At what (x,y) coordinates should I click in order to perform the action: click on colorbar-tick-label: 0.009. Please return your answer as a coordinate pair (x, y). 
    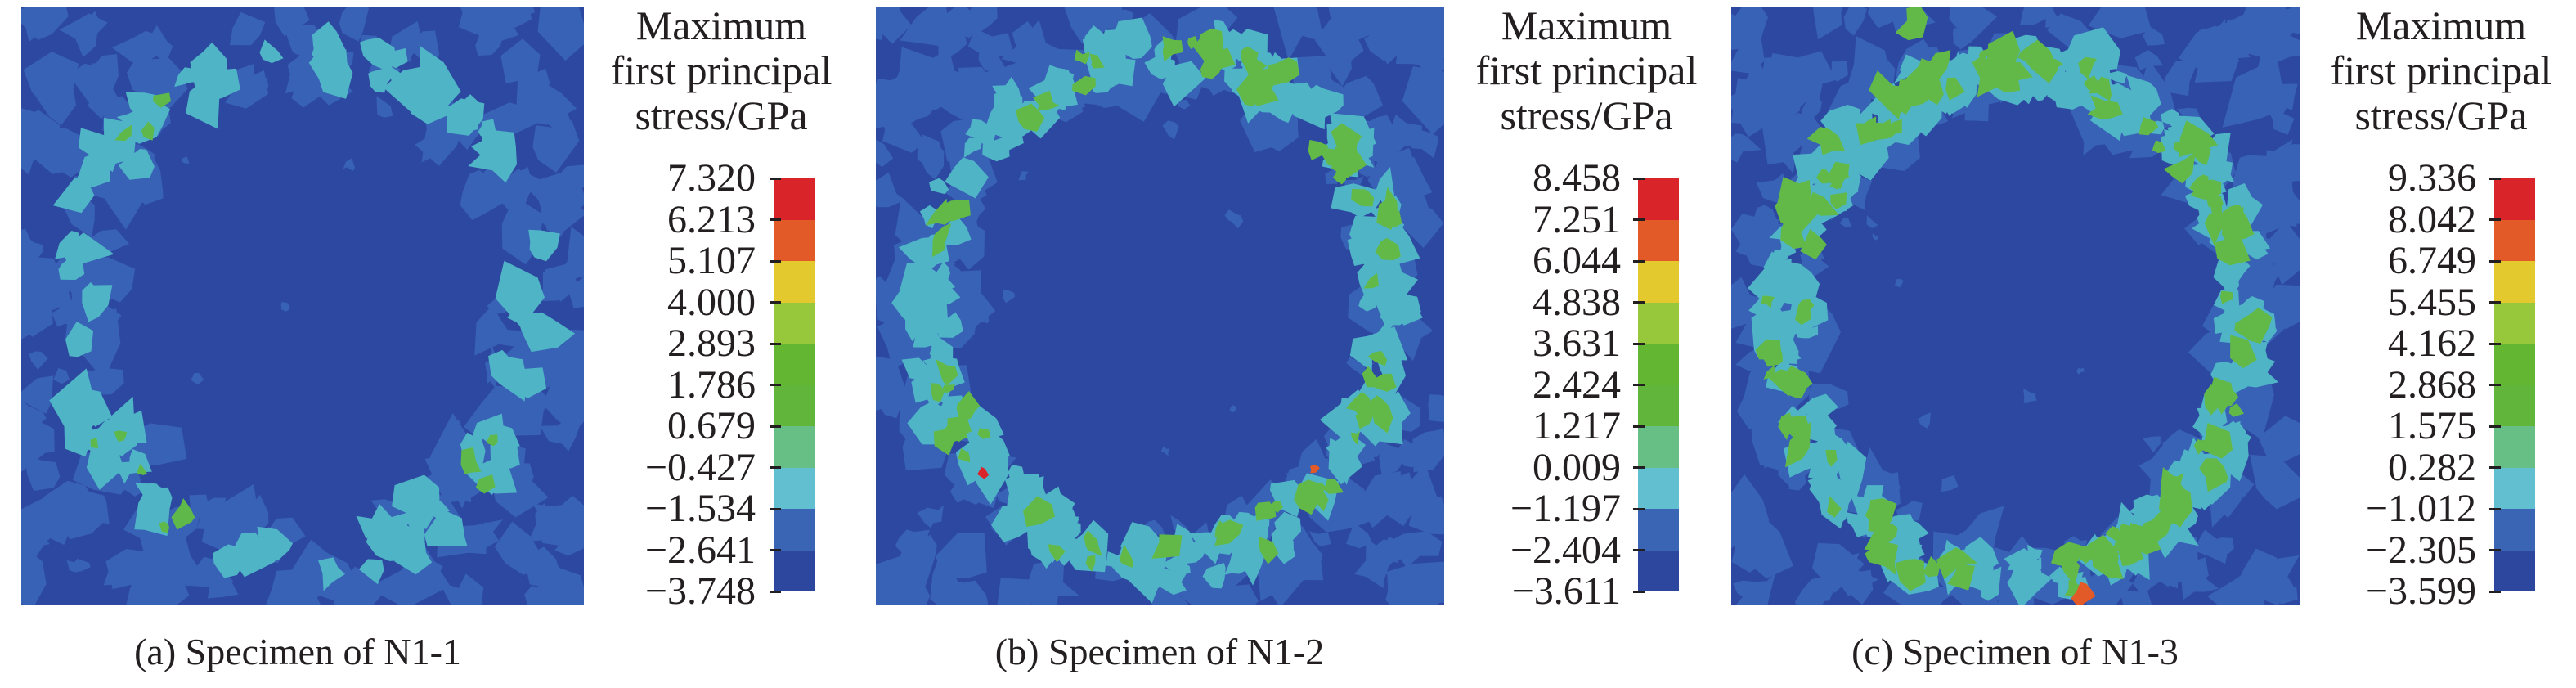
    Looking at the image, I should click on (1577, 467).